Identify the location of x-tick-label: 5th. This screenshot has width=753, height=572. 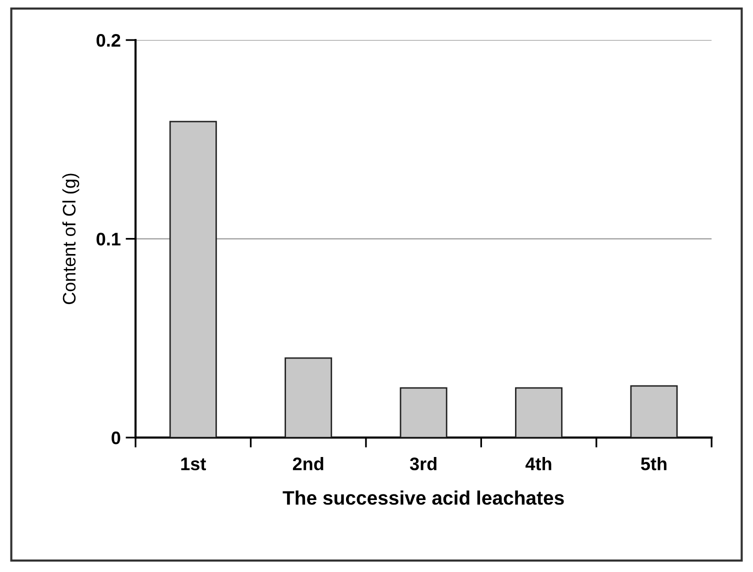
(653, 463).